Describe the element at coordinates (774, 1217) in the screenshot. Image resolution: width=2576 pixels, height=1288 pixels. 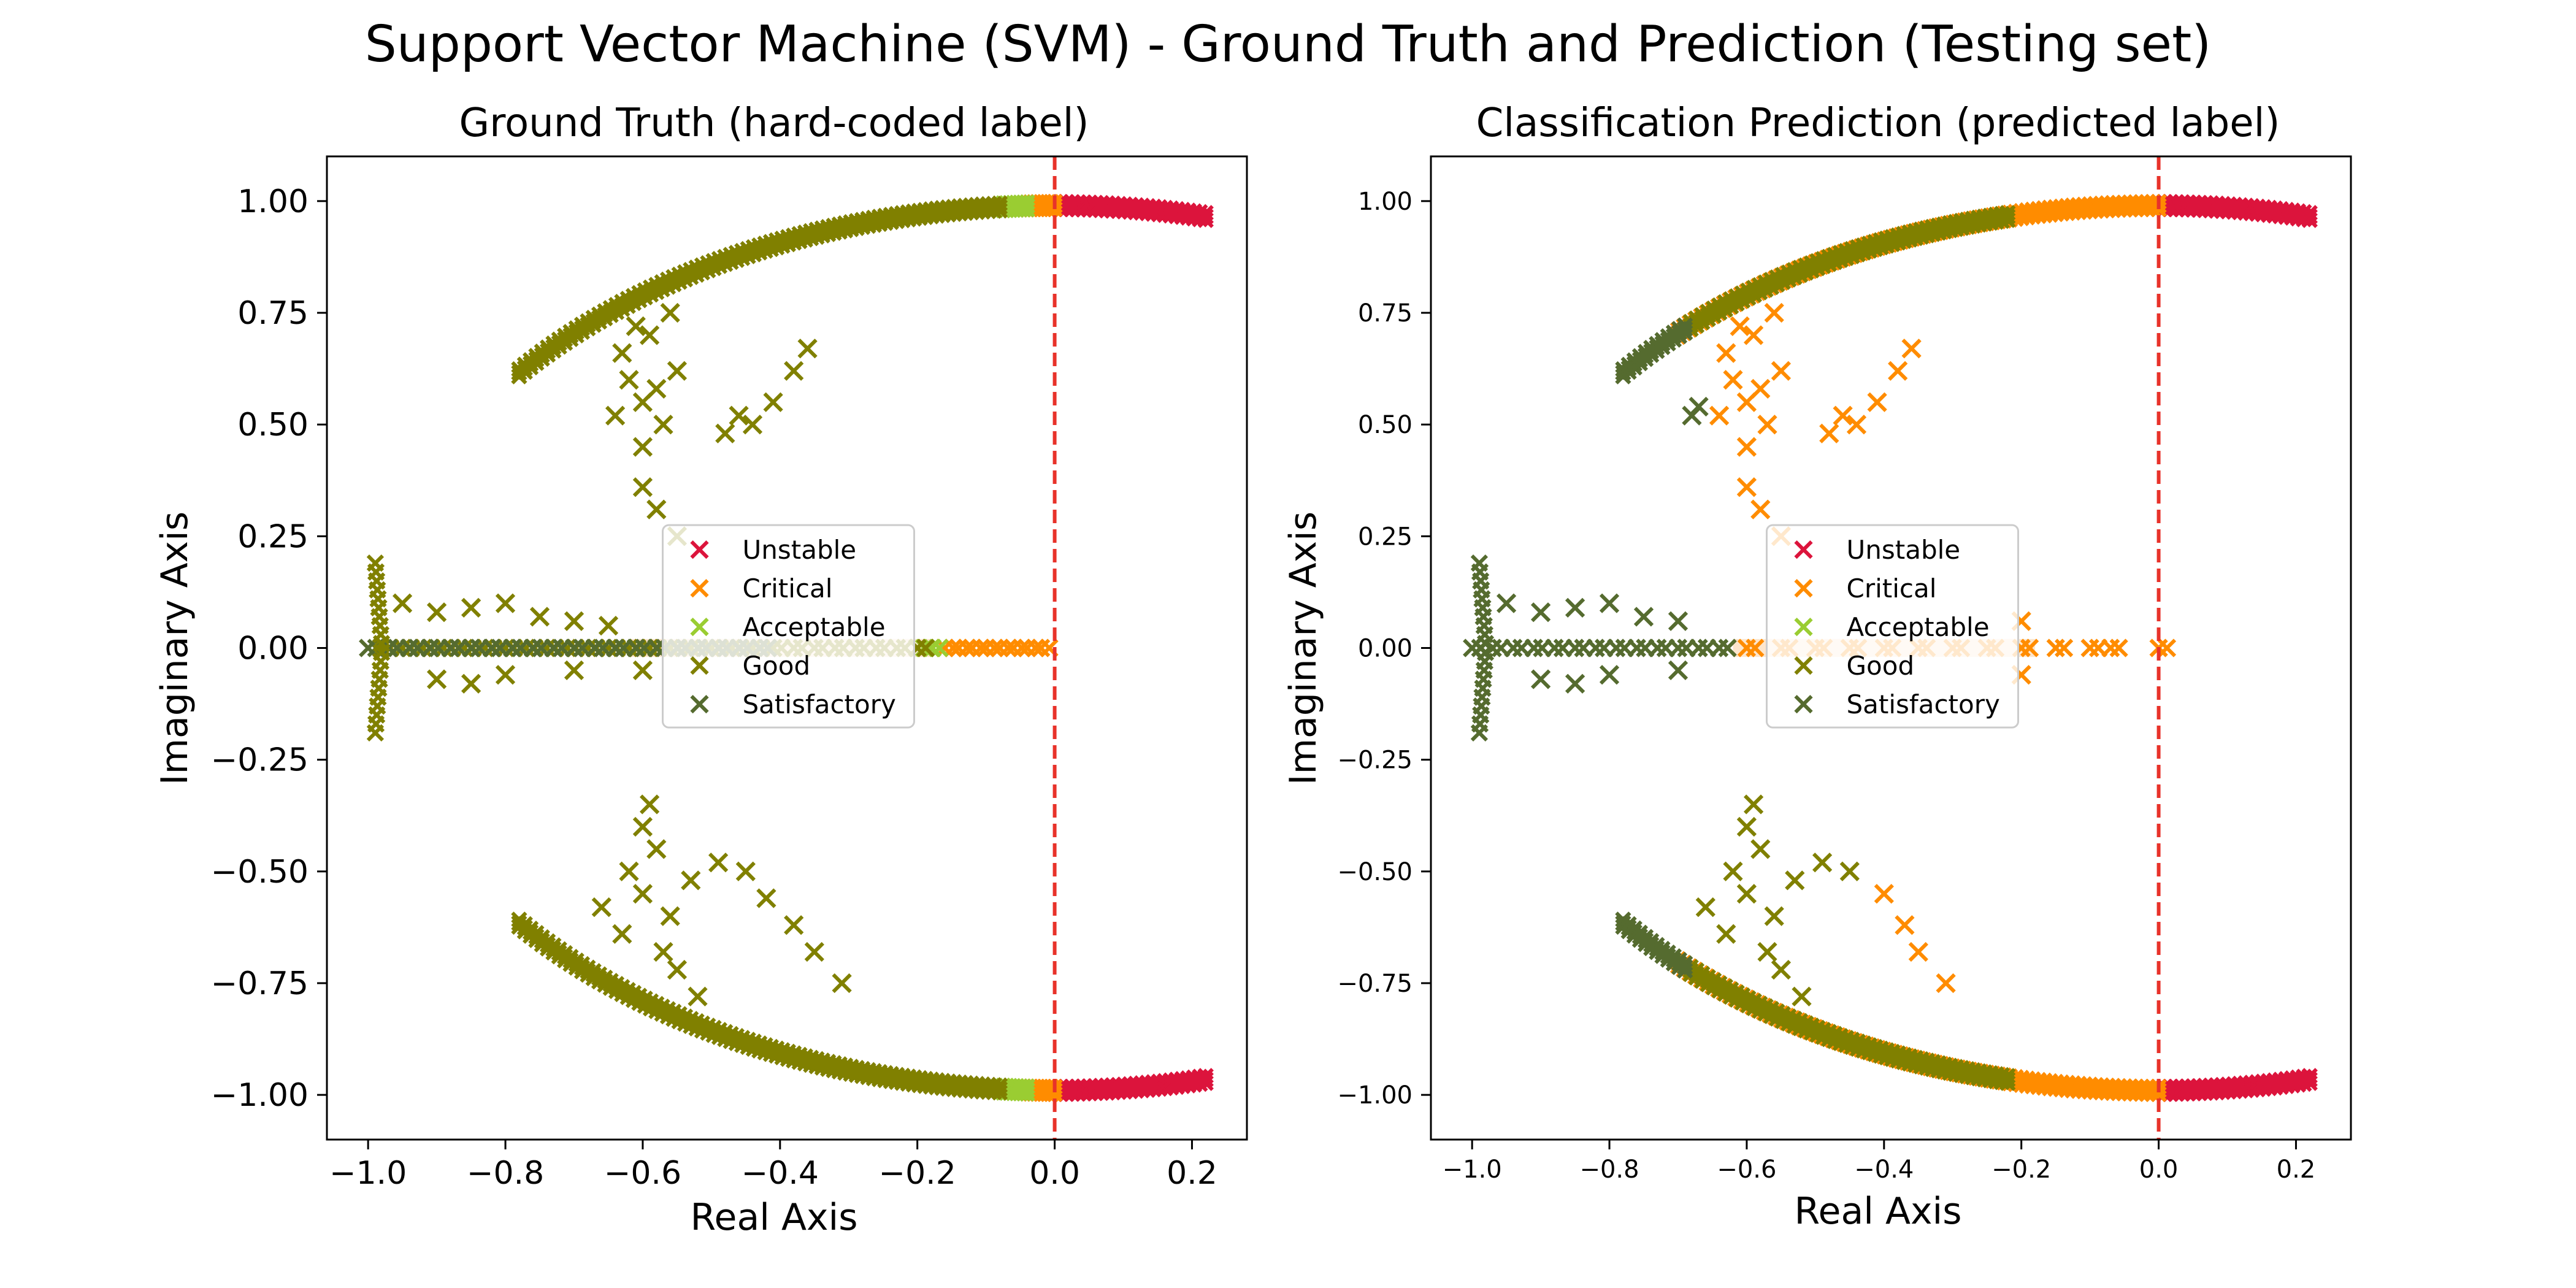
I see `ground-truth-xlabel: Real Axis` at that location.